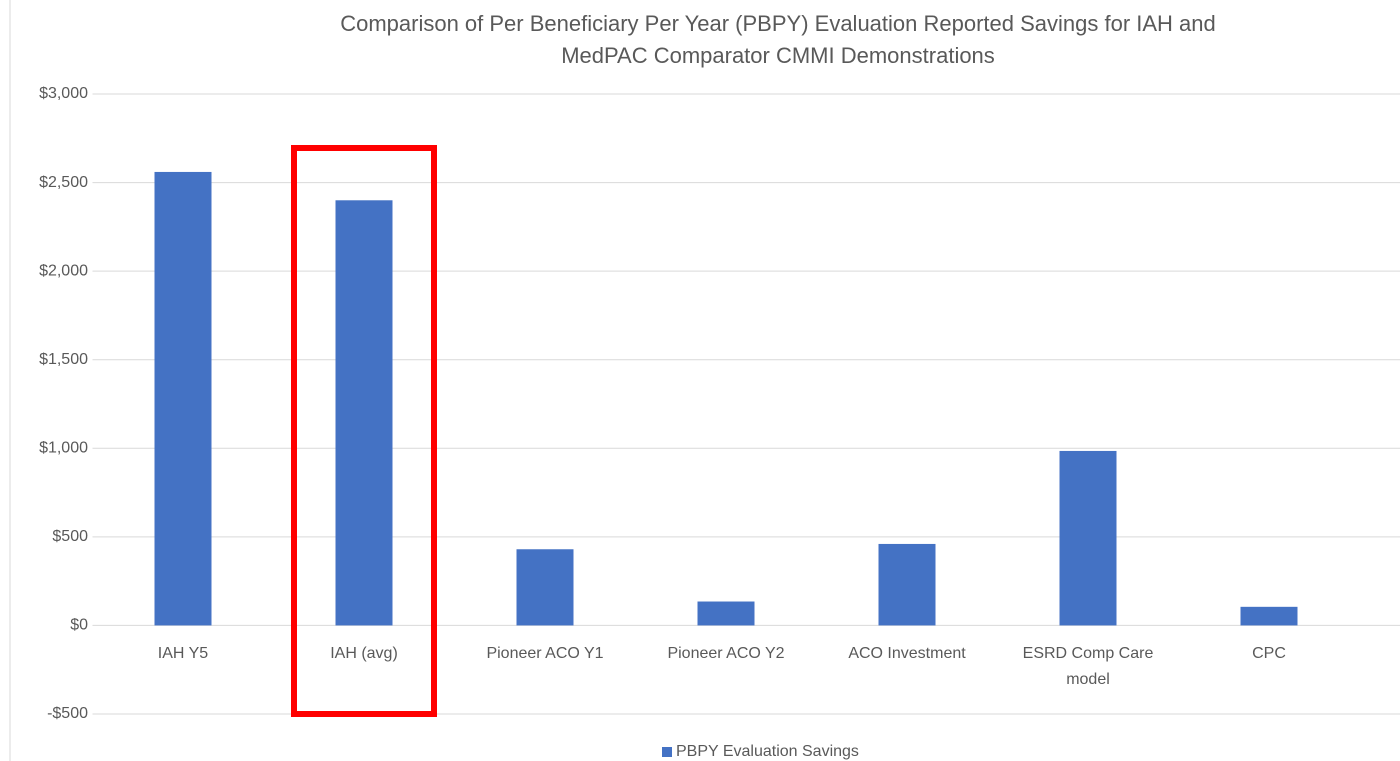 This screenshot has height=761, width=1400. What do you see at coordinates (79, 625) in the screenshot?
I see `y-tick-label: $0` at bounding box center [79, 625].